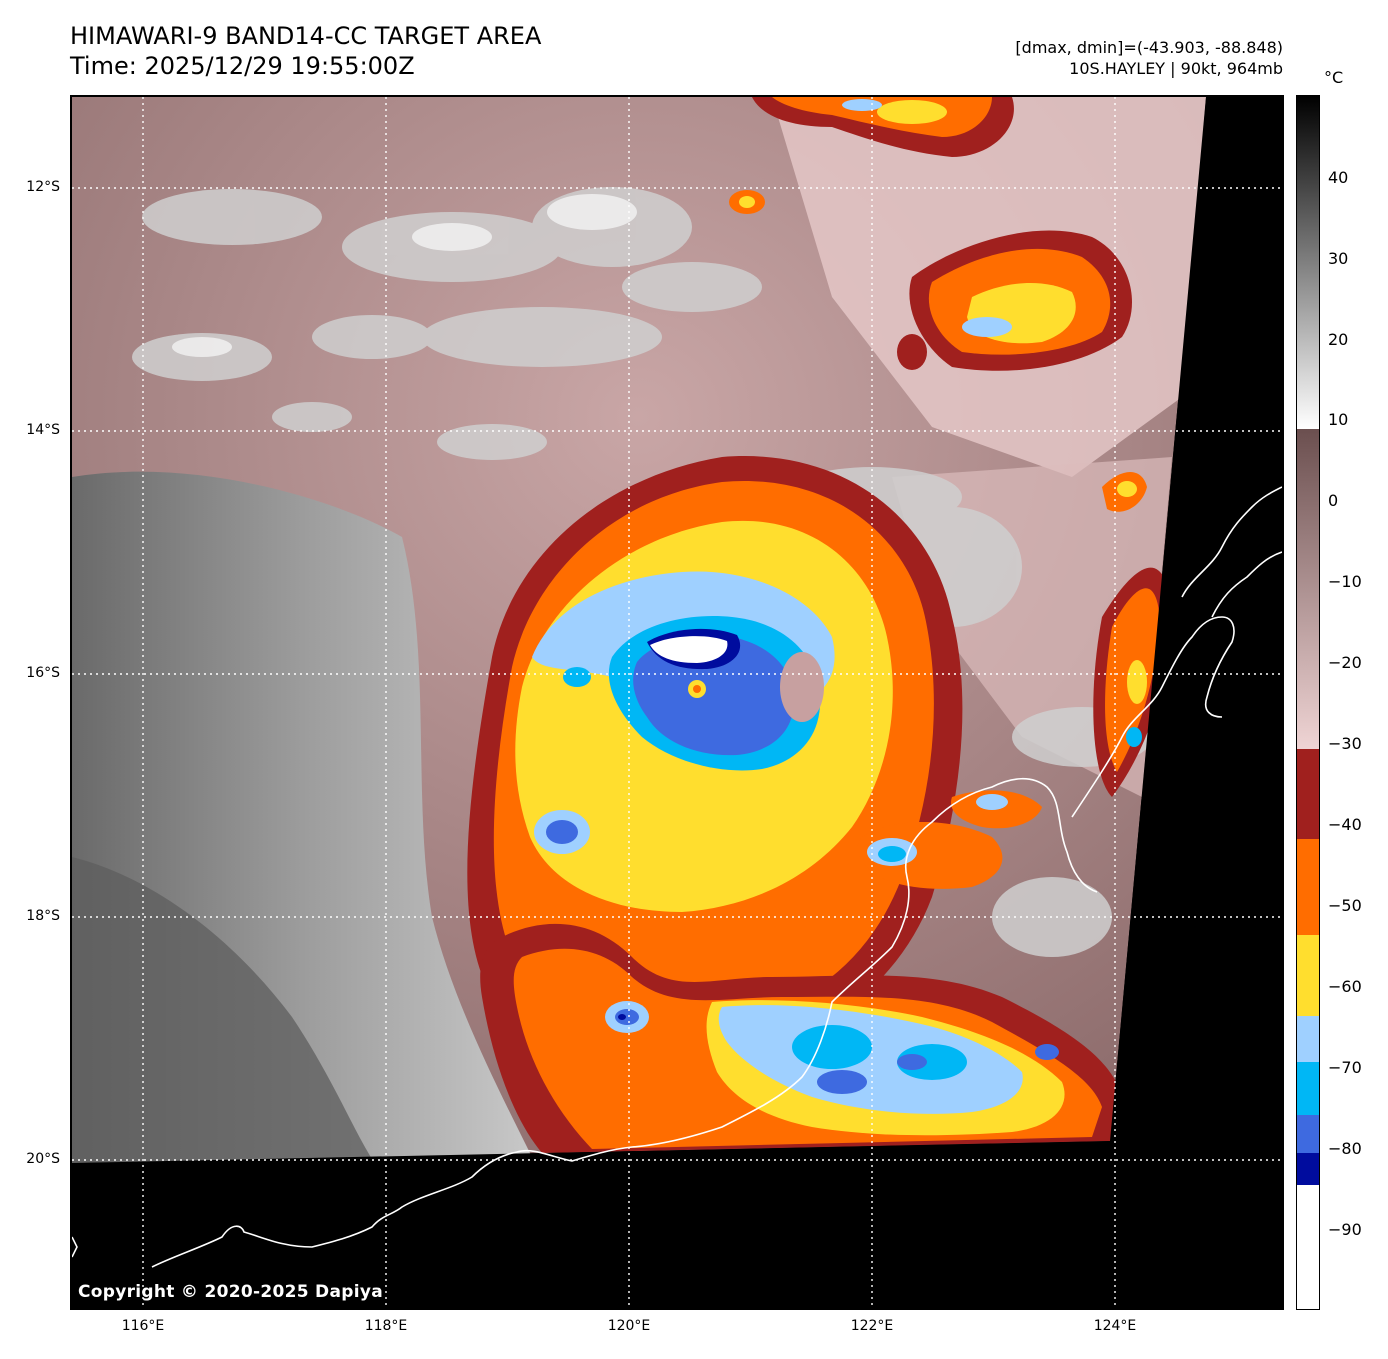  What do you see at coordinates (689, 649) in the screenshot?
I see `cloud-top-coldest` at bounding box center [689, 649].